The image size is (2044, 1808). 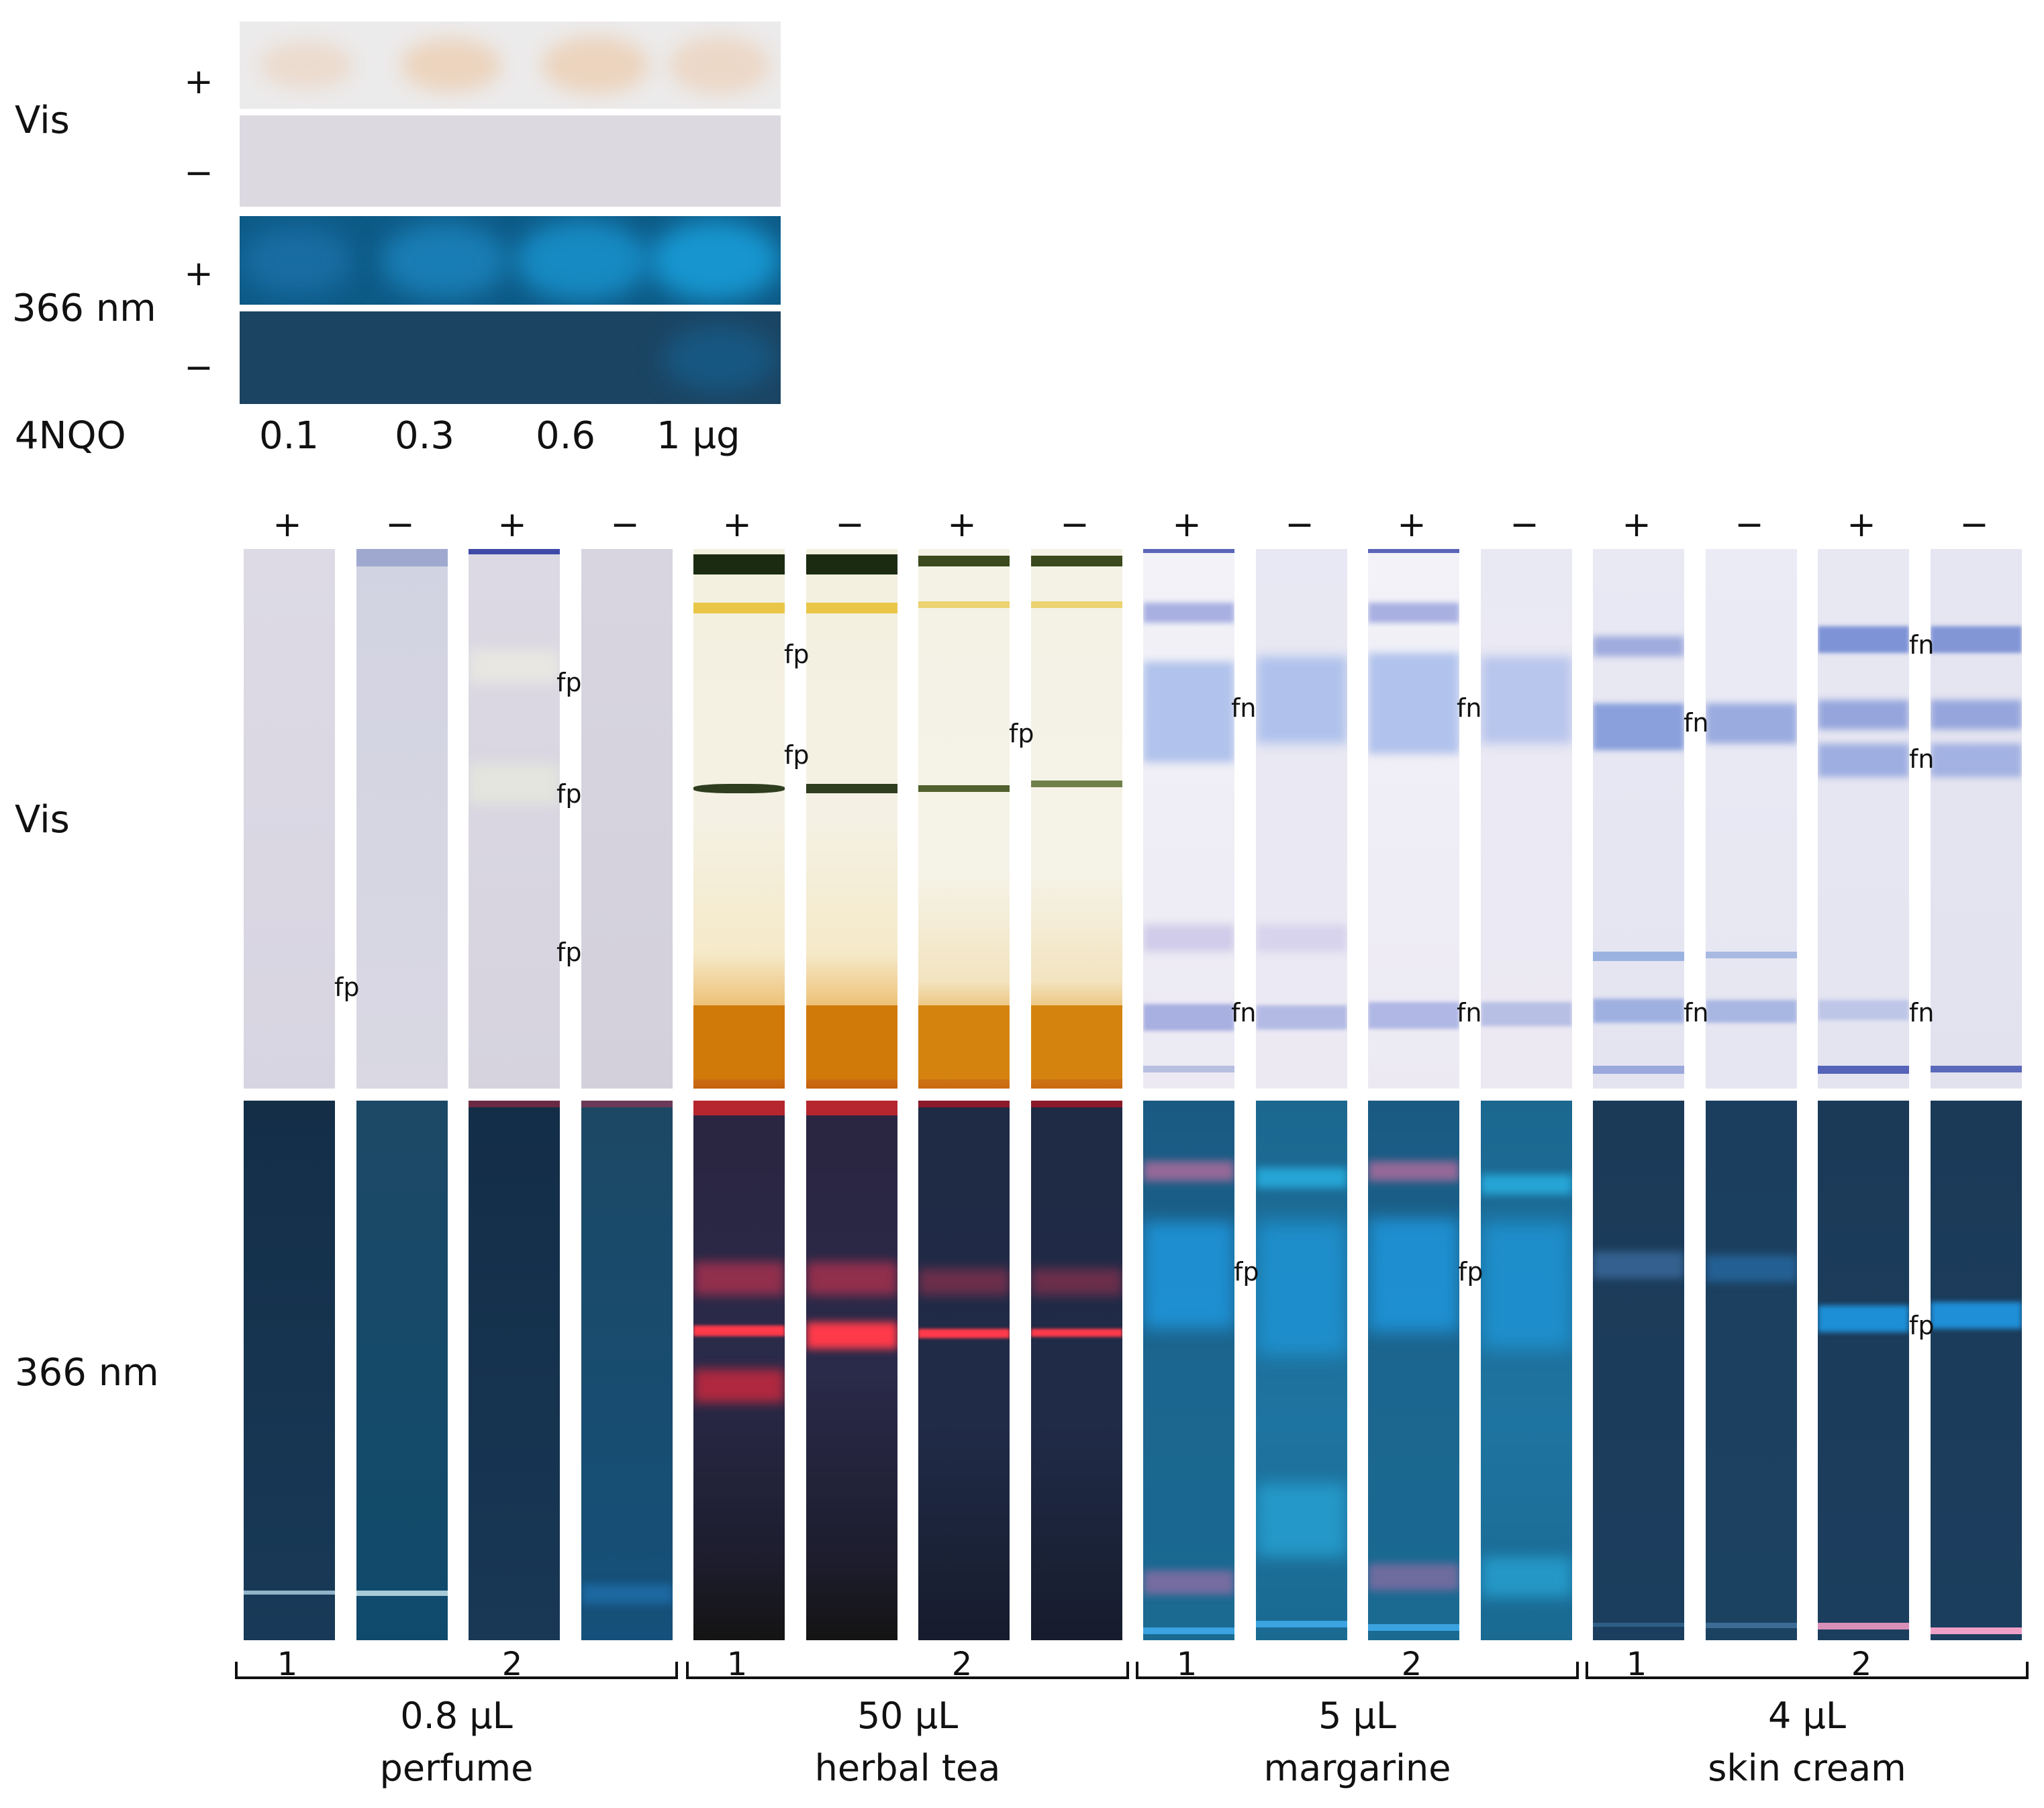 What do you see at coordinates (43, 120) in the screenshot?
I see `reference-vis-label: Vis` at bounding box center [43, 120].